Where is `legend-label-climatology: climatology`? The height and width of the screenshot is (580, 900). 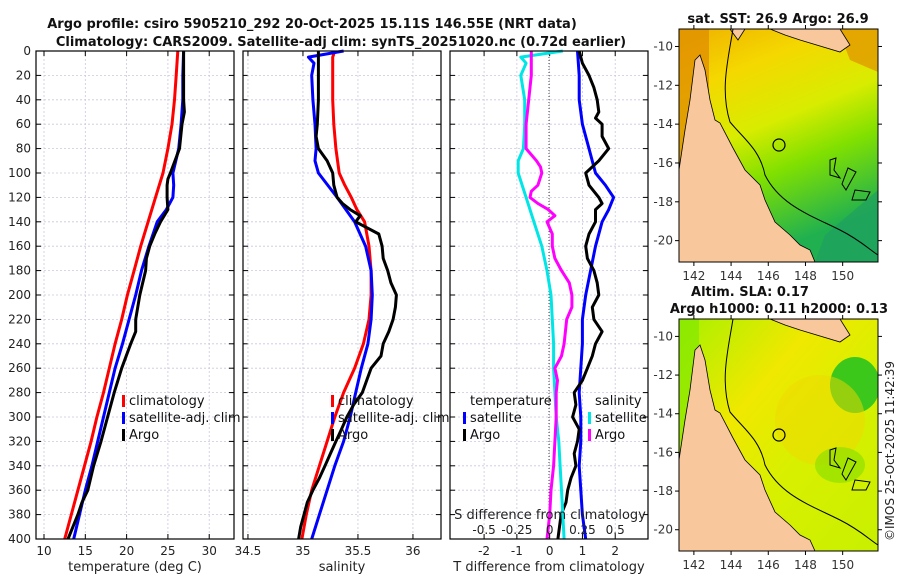 legend-label-climatology: climatology is located at coordinates (167, 401).